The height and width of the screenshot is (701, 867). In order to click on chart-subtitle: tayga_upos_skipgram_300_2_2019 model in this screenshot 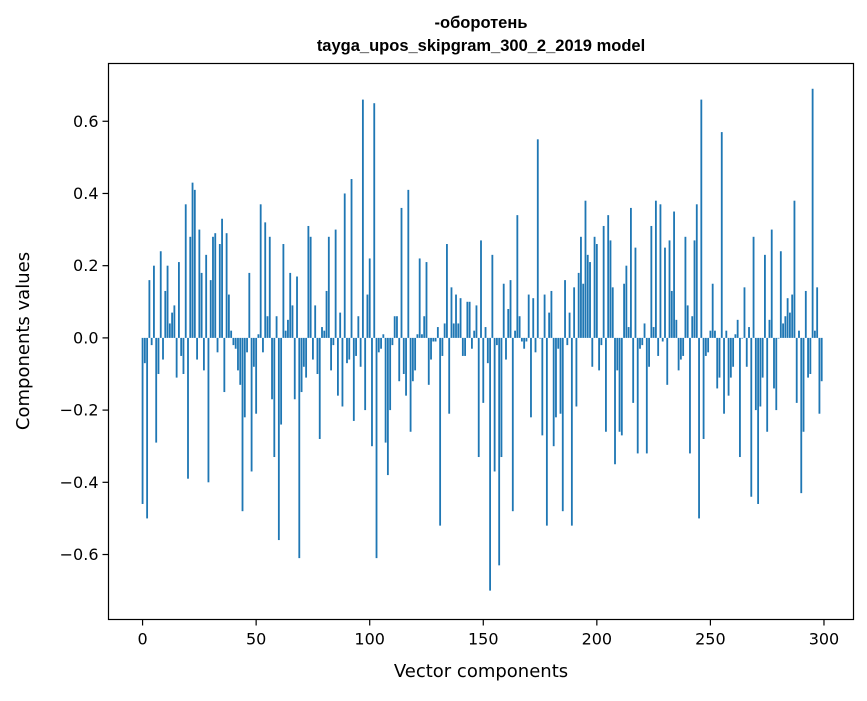, I will do `click(481, 46)`.